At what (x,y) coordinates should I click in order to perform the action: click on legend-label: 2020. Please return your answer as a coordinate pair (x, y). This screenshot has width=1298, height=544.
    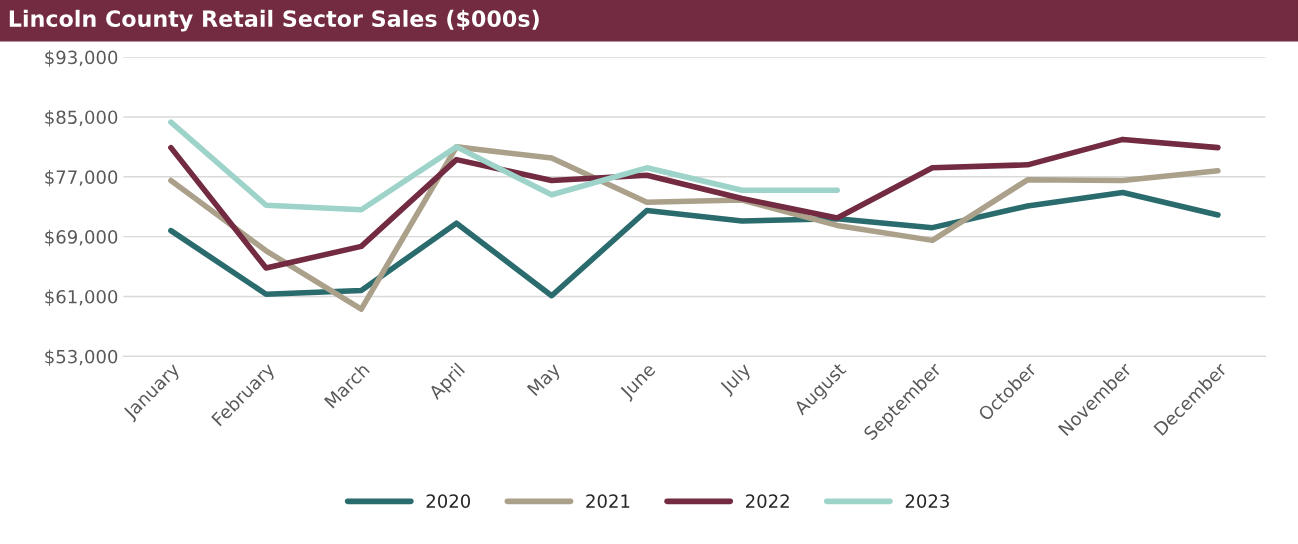
    Looking at the image, I should click on (448, 501).